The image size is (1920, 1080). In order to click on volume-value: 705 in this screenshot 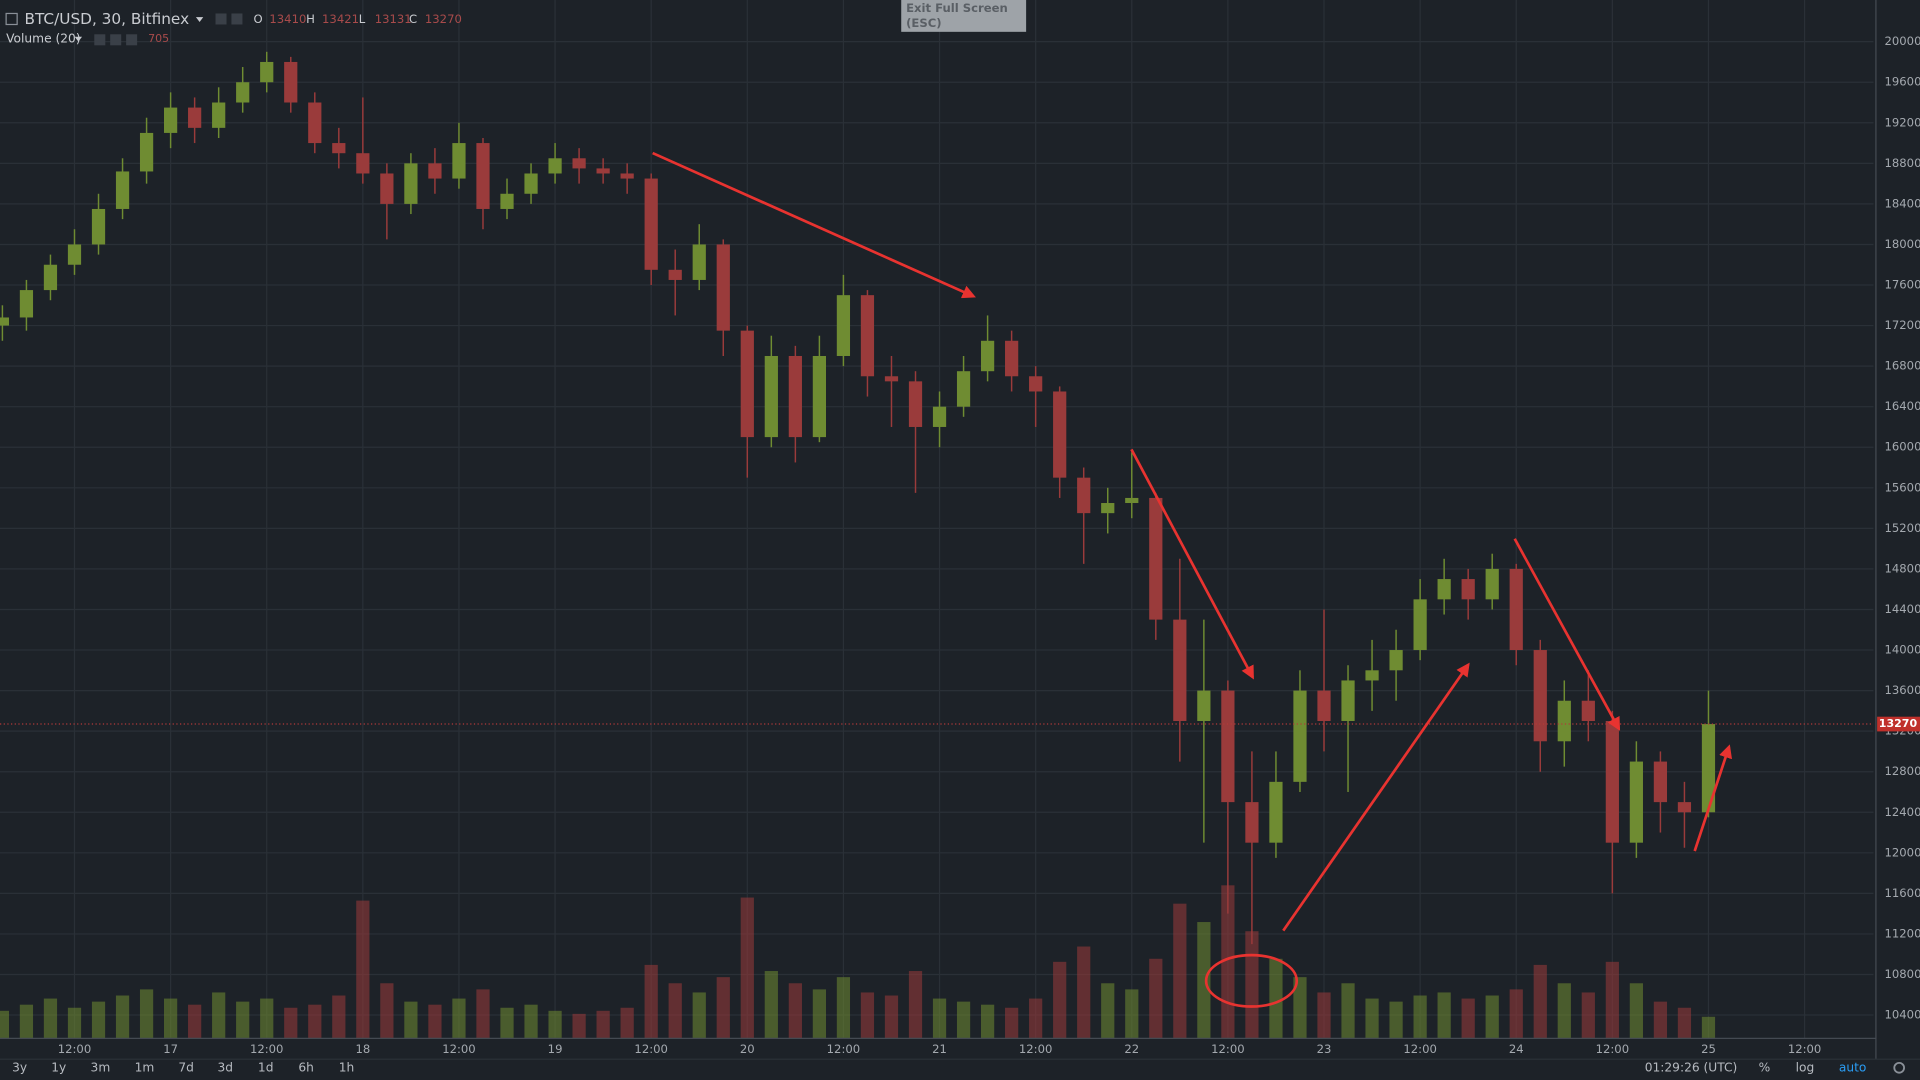, I will do `click(158, 38)`.